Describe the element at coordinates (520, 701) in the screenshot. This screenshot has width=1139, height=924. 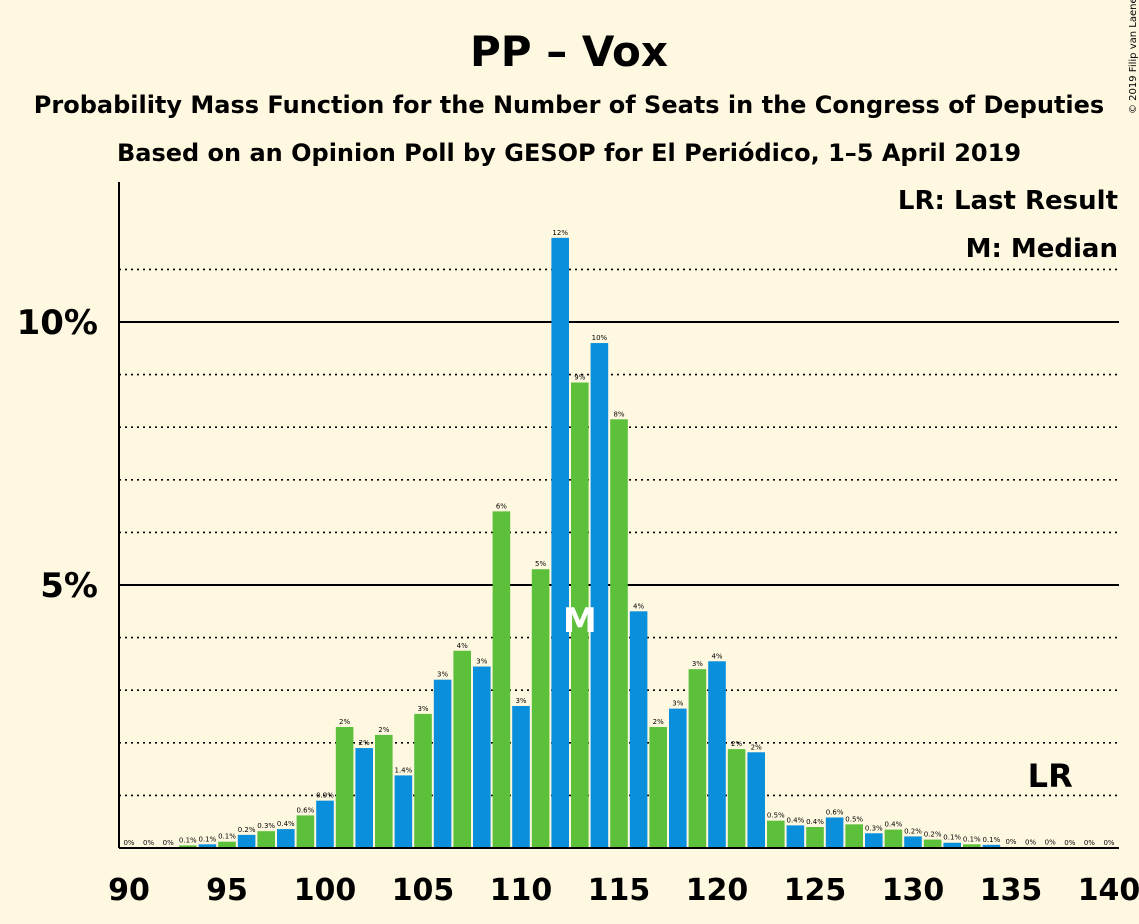
I see `bar-label-seat-110: 3%` at that location.